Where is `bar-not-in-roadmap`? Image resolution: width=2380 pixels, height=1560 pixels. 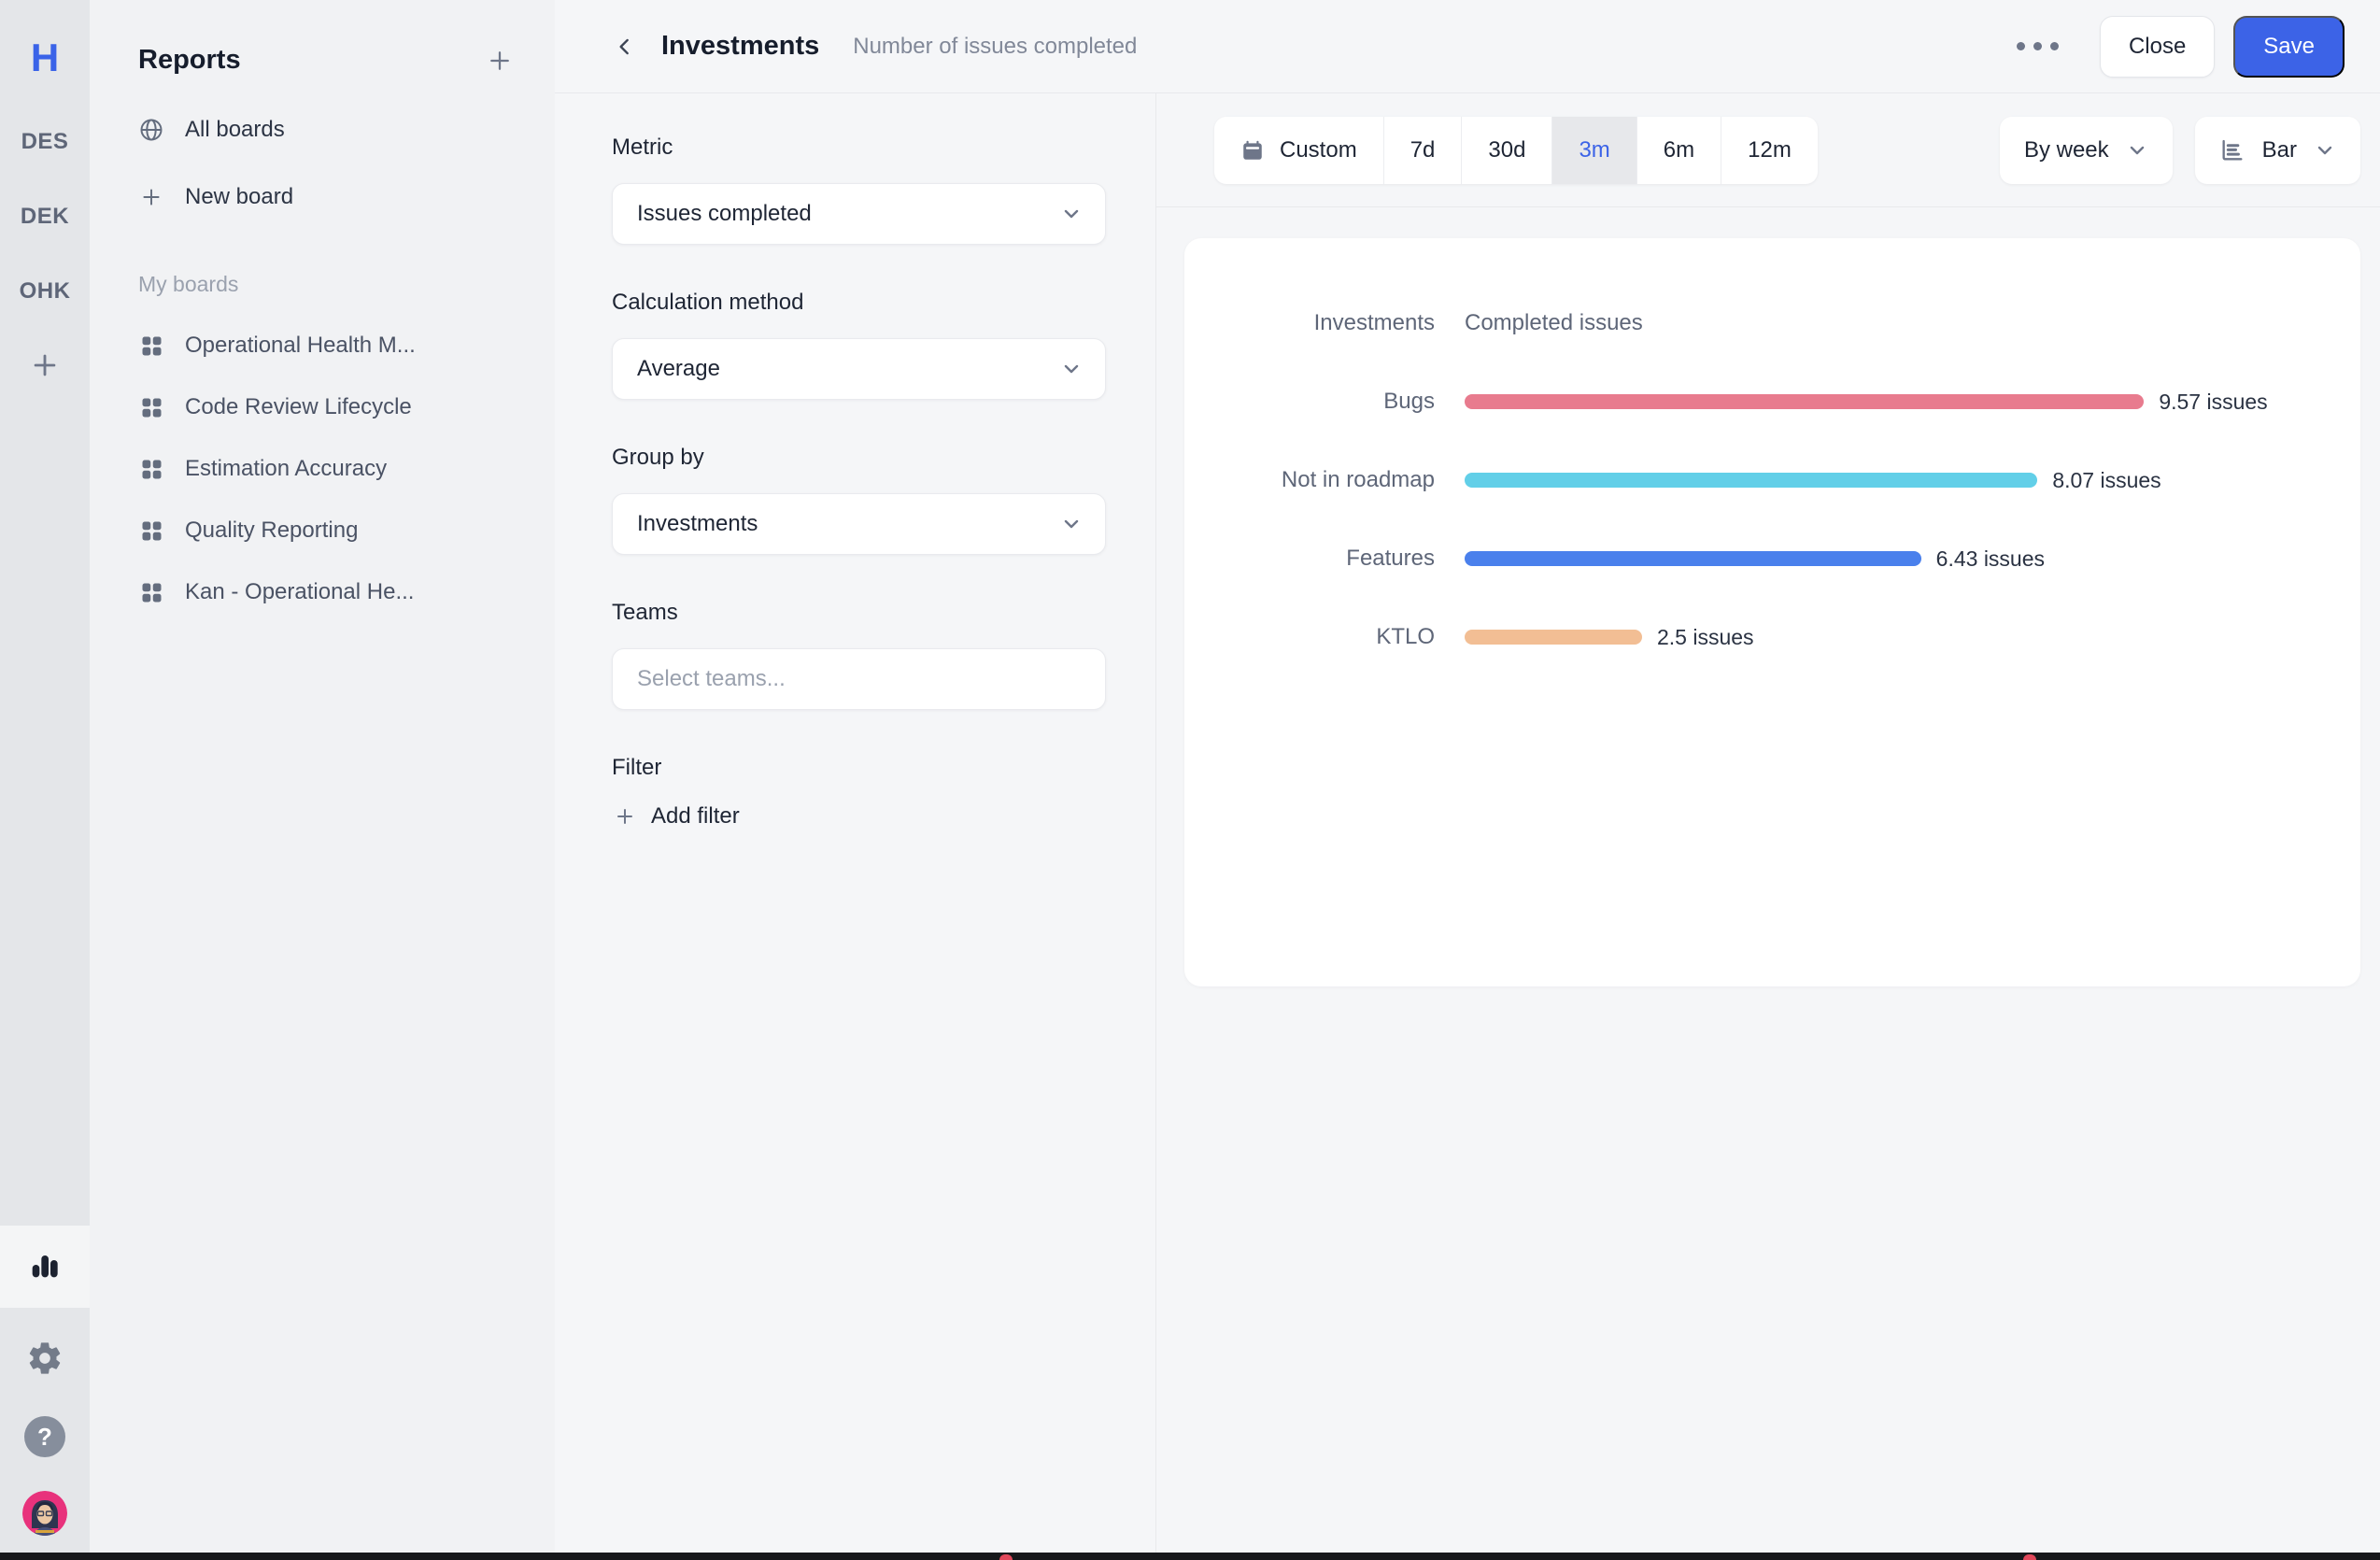
bar-not-in-roadmap is located at coordinates (1751, 481).